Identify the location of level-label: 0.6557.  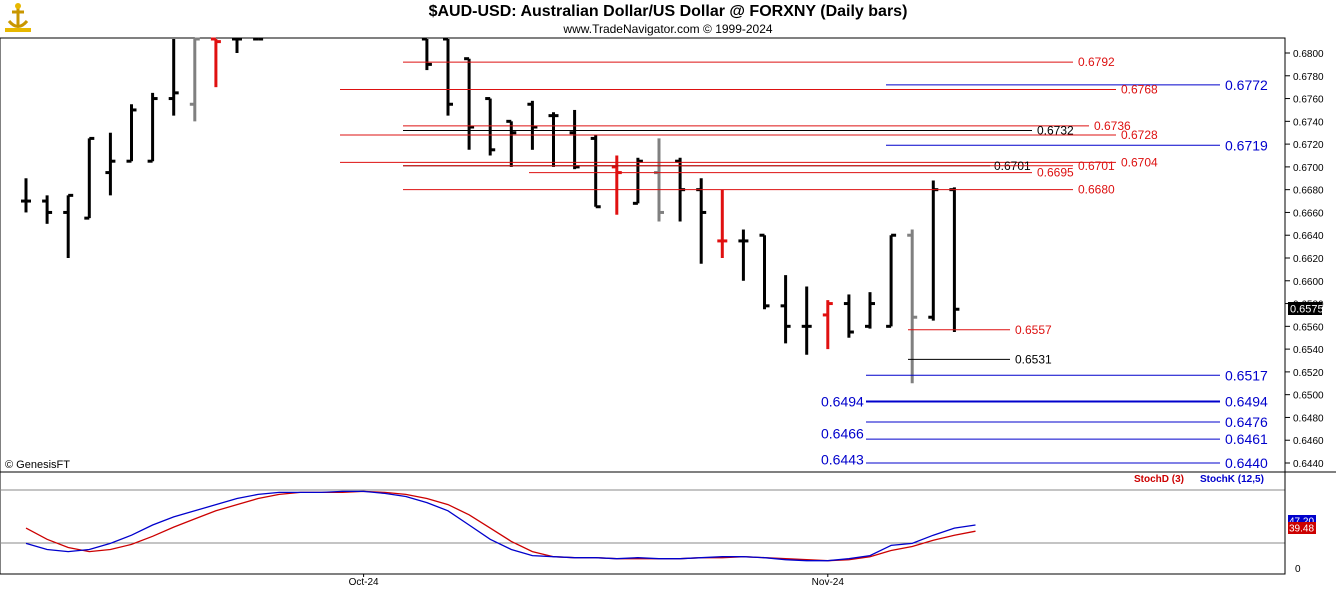
(1033, 330).